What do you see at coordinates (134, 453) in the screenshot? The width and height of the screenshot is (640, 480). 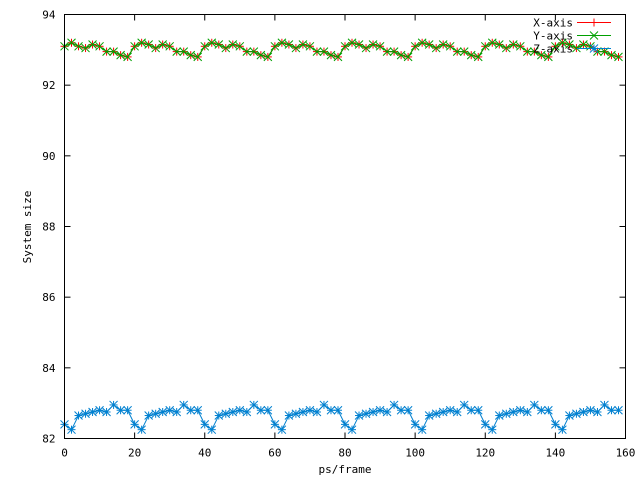 I see `x-tick-label: 20` at bounding box center [134, 453].